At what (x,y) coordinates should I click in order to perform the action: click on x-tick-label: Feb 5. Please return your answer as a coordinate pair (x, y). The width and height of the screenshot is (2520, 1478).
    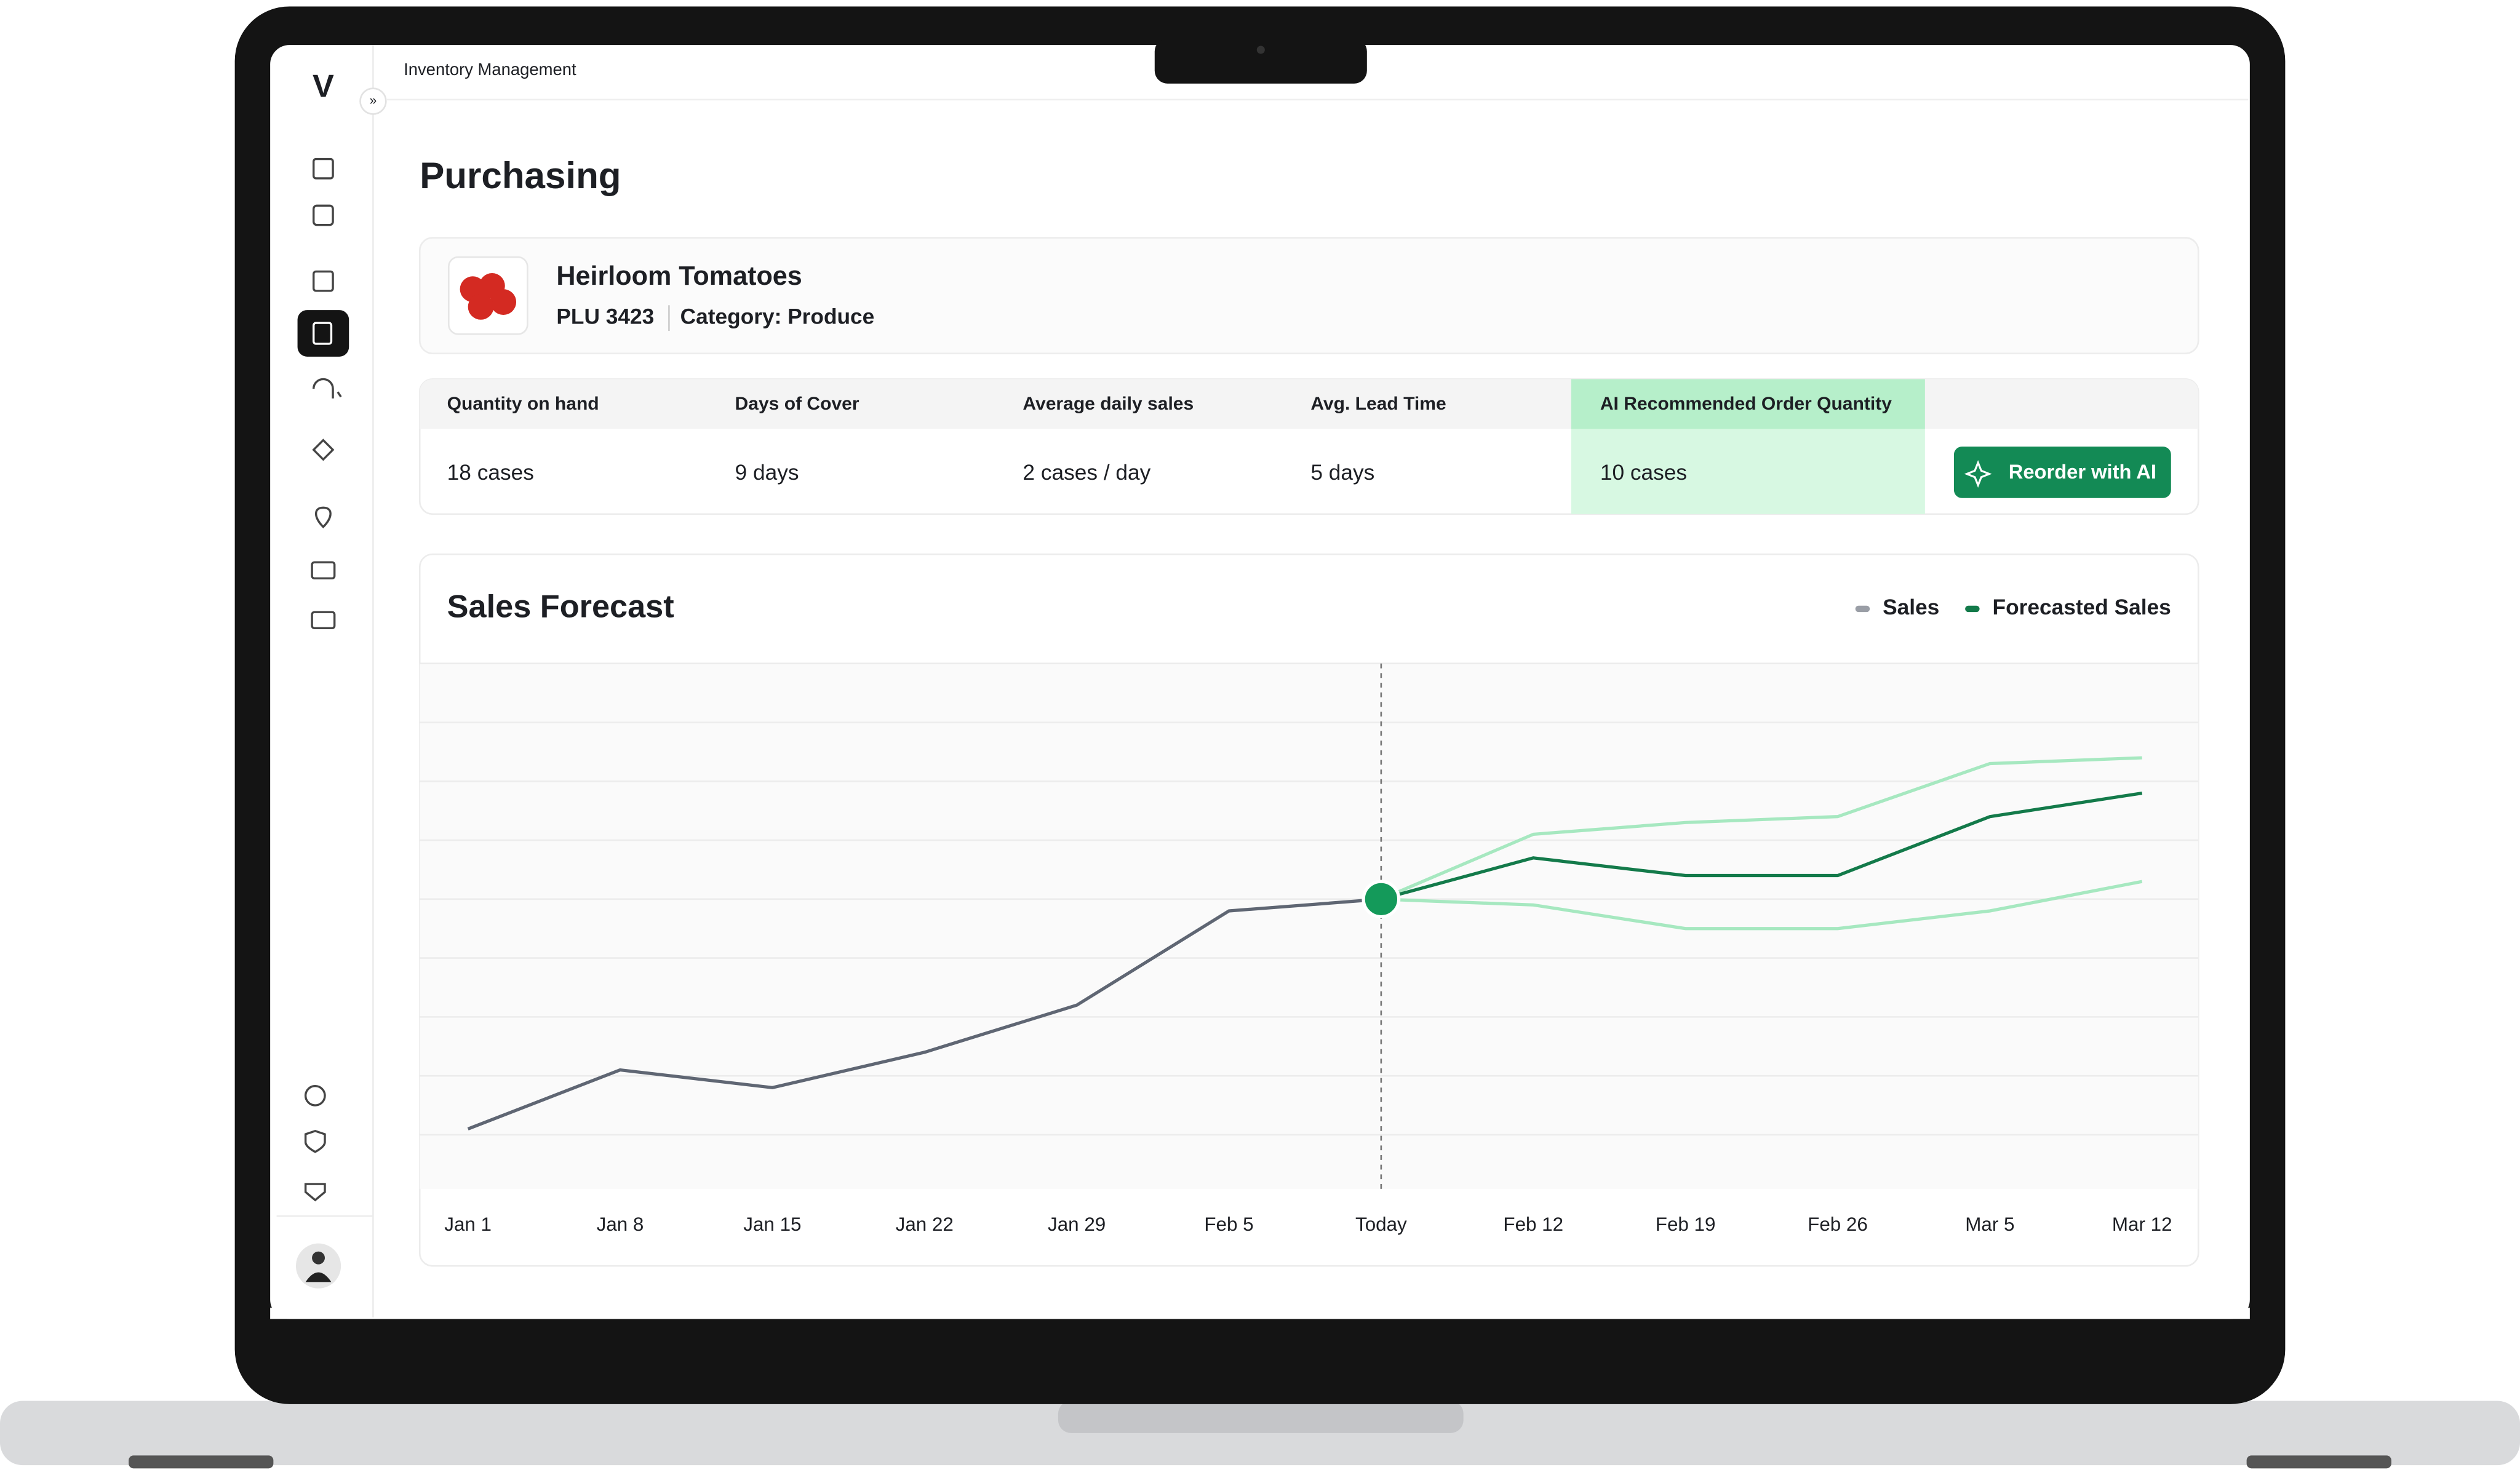
    Looking at the image, I should click on (1228, 1224).